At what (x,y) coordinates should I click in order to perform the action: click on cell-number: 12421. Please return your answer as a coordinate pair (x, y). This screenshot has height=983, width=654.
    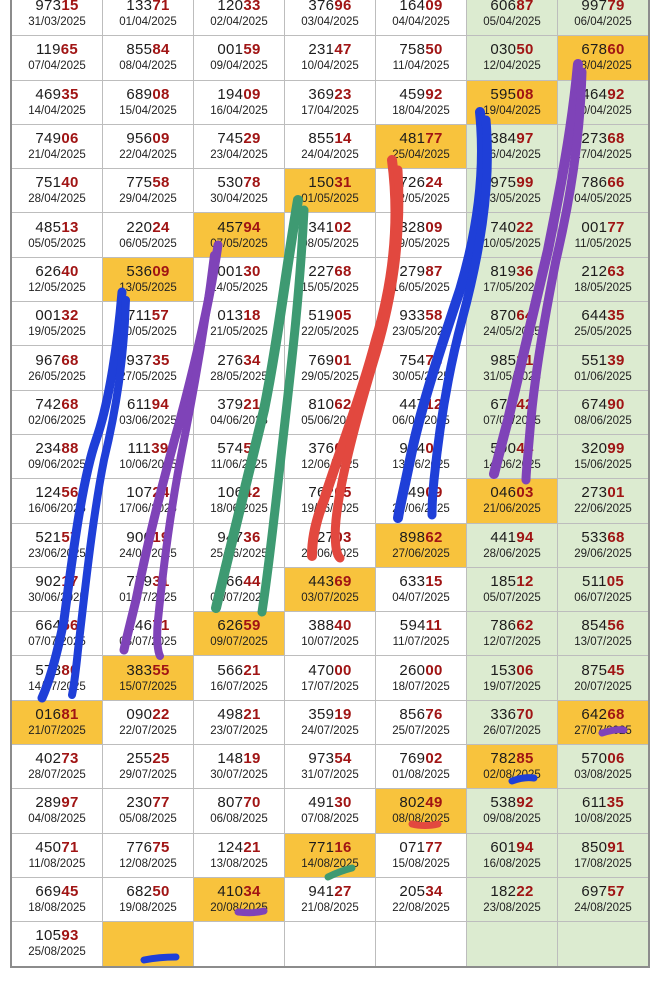
    Looking at the image, I should click on (239, 848).